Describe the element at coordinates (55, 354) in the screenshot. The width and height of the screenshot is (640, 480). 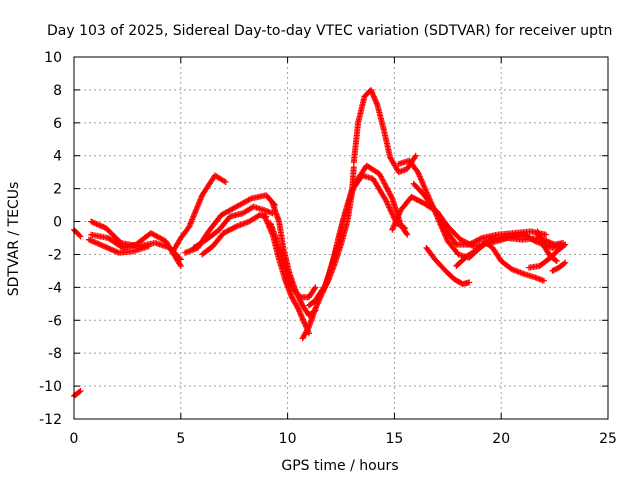
I see `y-tick-label: -8` at that location.